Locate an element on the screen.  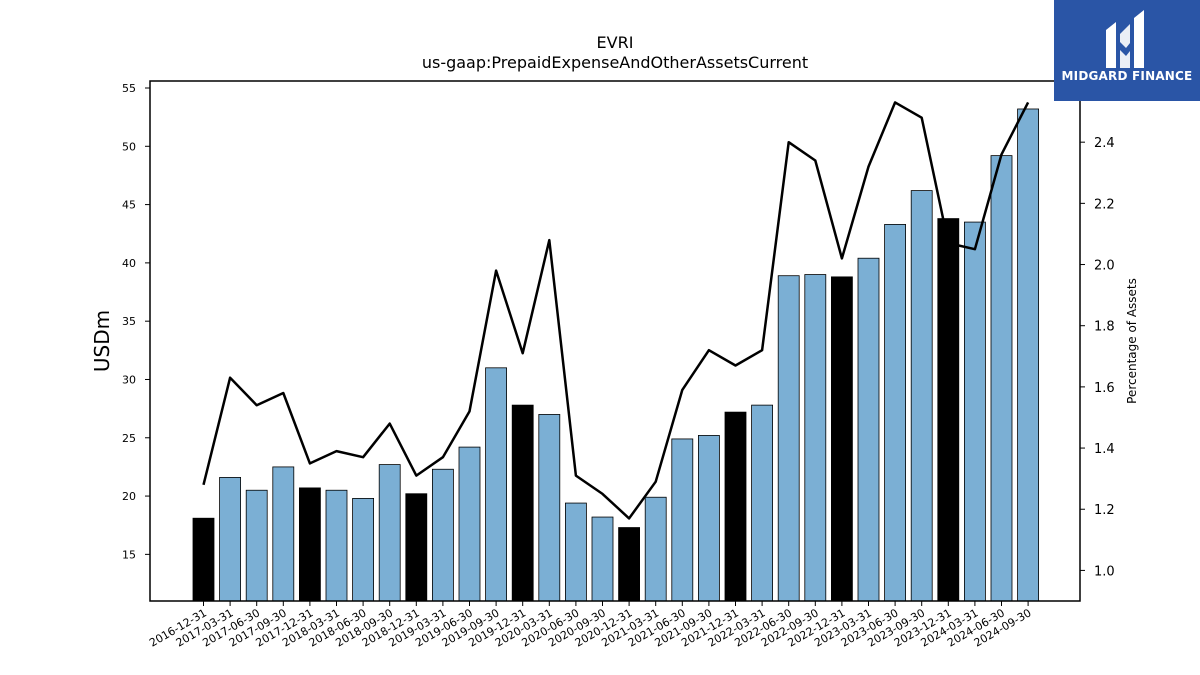
y2-tick-label: 2.0 is located at coordinates (1104, 266).